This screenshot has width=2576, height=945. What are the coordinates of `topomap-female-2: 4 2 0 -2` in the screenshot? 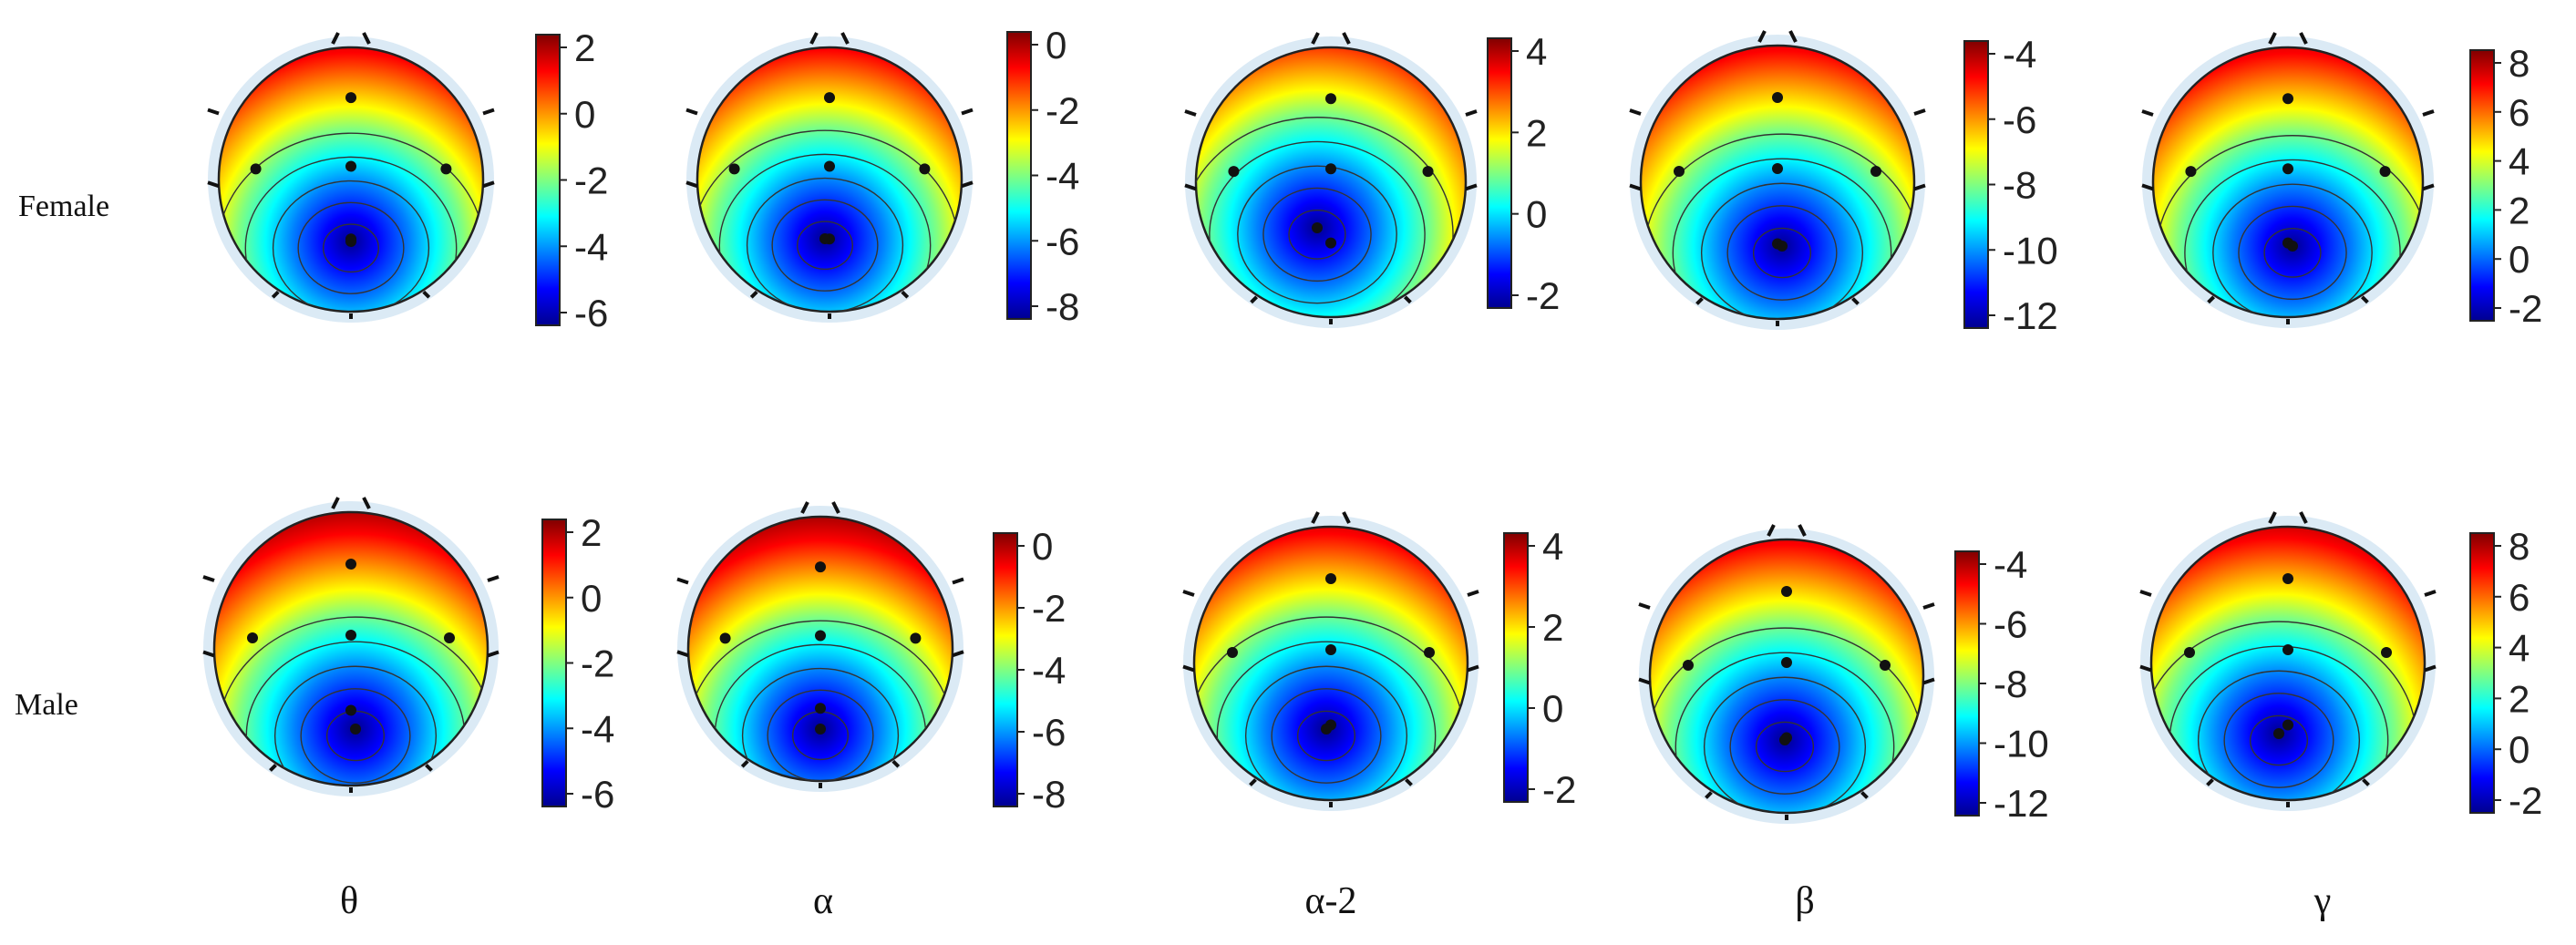 It's located at (1372, 179).